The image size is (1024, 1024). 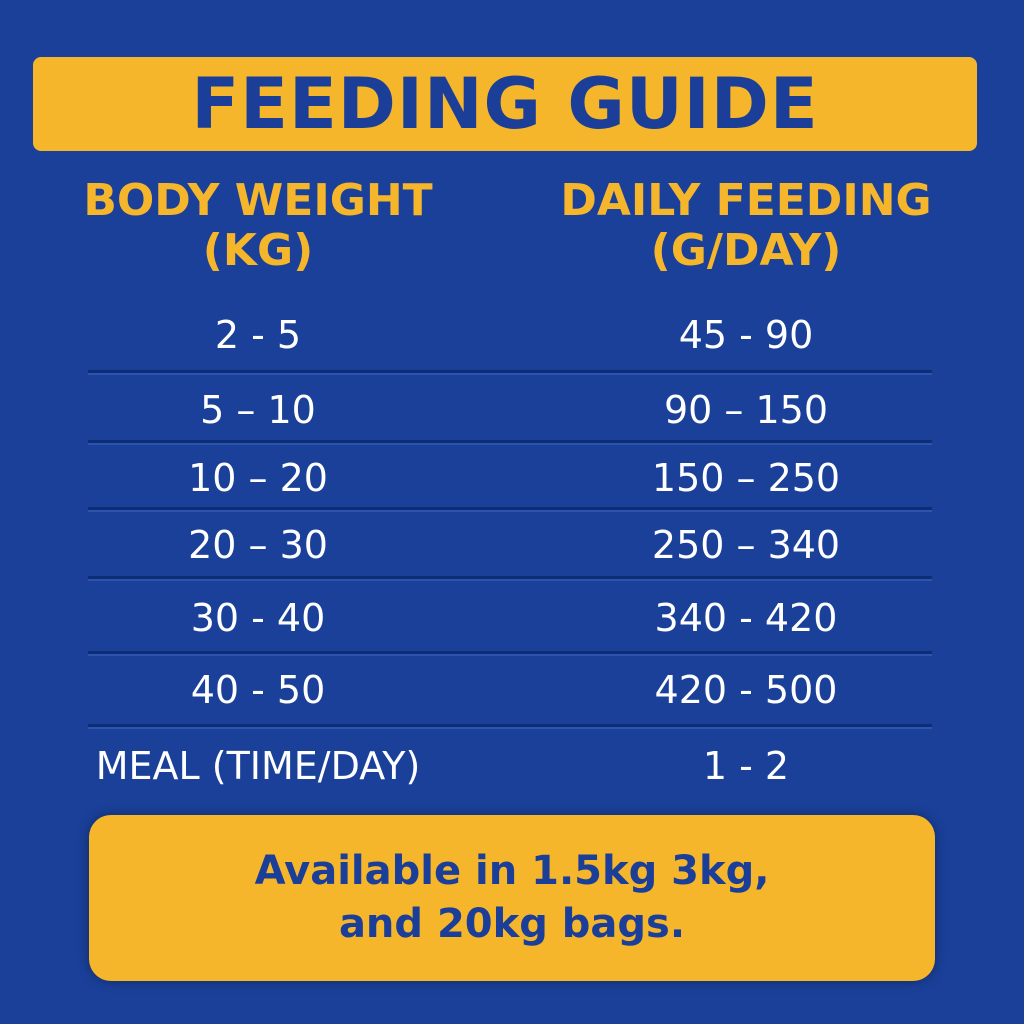 What do you see at coordinates (258, 690) in the screenshot?
I see `cell-weight: 40 - 50` at bounding box center [258, 690].